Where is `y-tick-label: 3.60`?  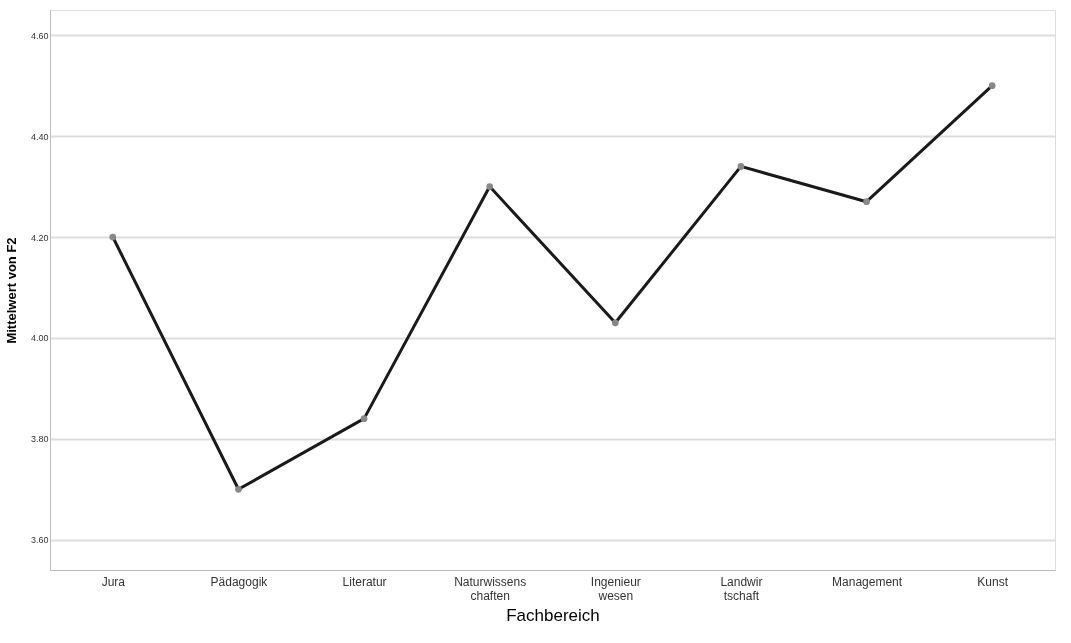 y-tick-label: 3.60 is located at coordinates (39, 540).